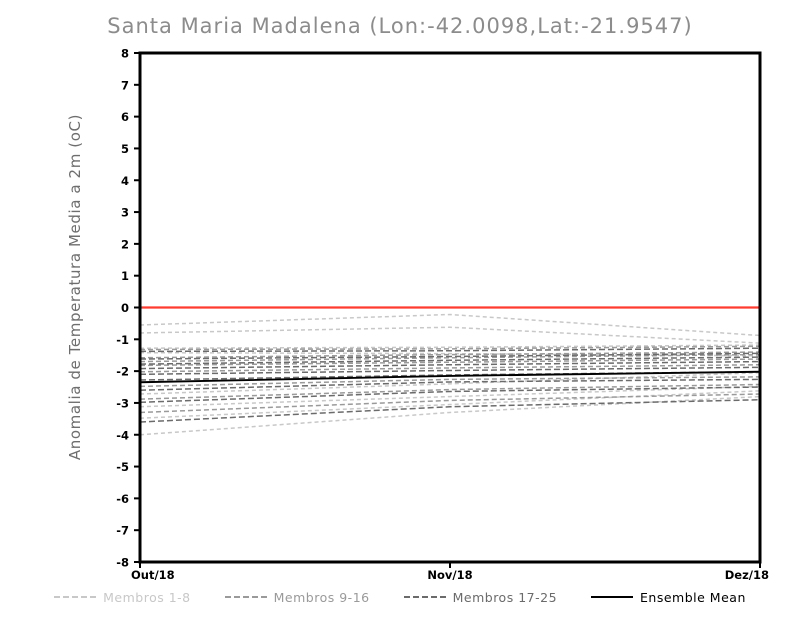  What do you see at coordinates (125, 244) in the screenshot?
I see `y-tick-label: 2` at bounding box center [125, 244].